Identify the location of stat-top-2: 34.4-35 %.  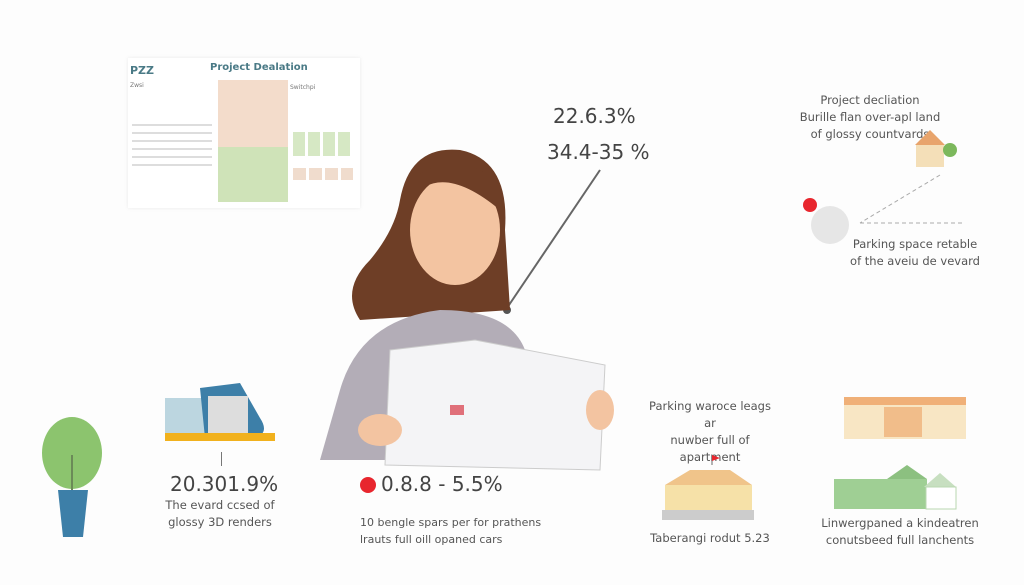
(598, 152).